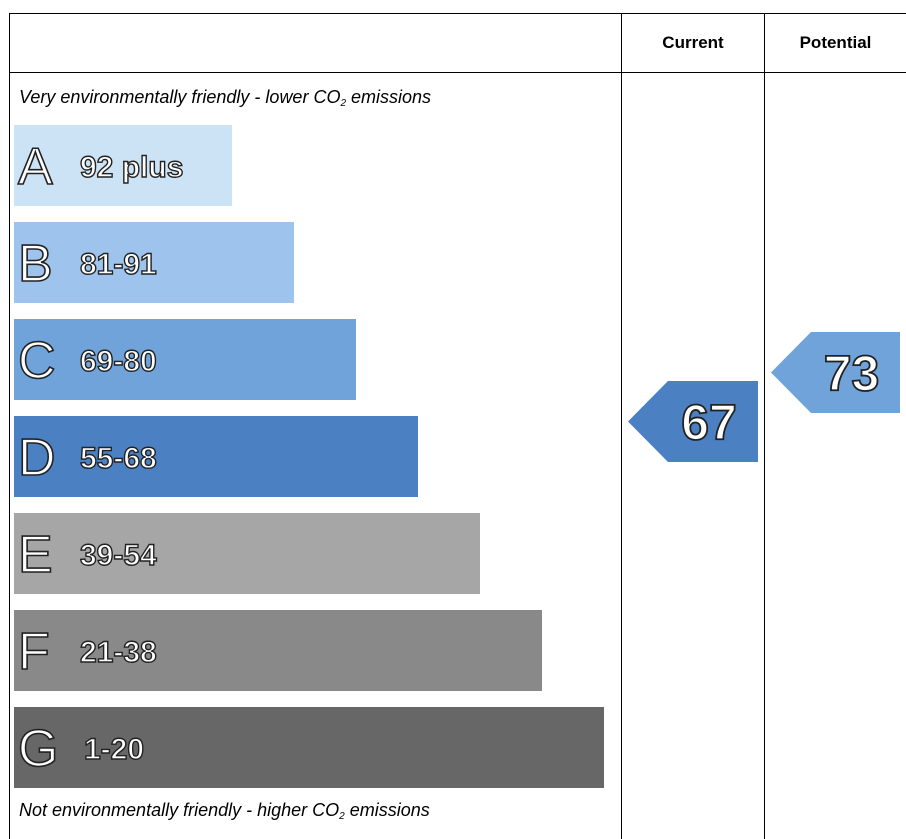  What do you see at coordinates (179, 810) in the screenshot?
I see `bottom-note-text: Not environmentally friendly - higher CO` at bounding box center [179, 810].